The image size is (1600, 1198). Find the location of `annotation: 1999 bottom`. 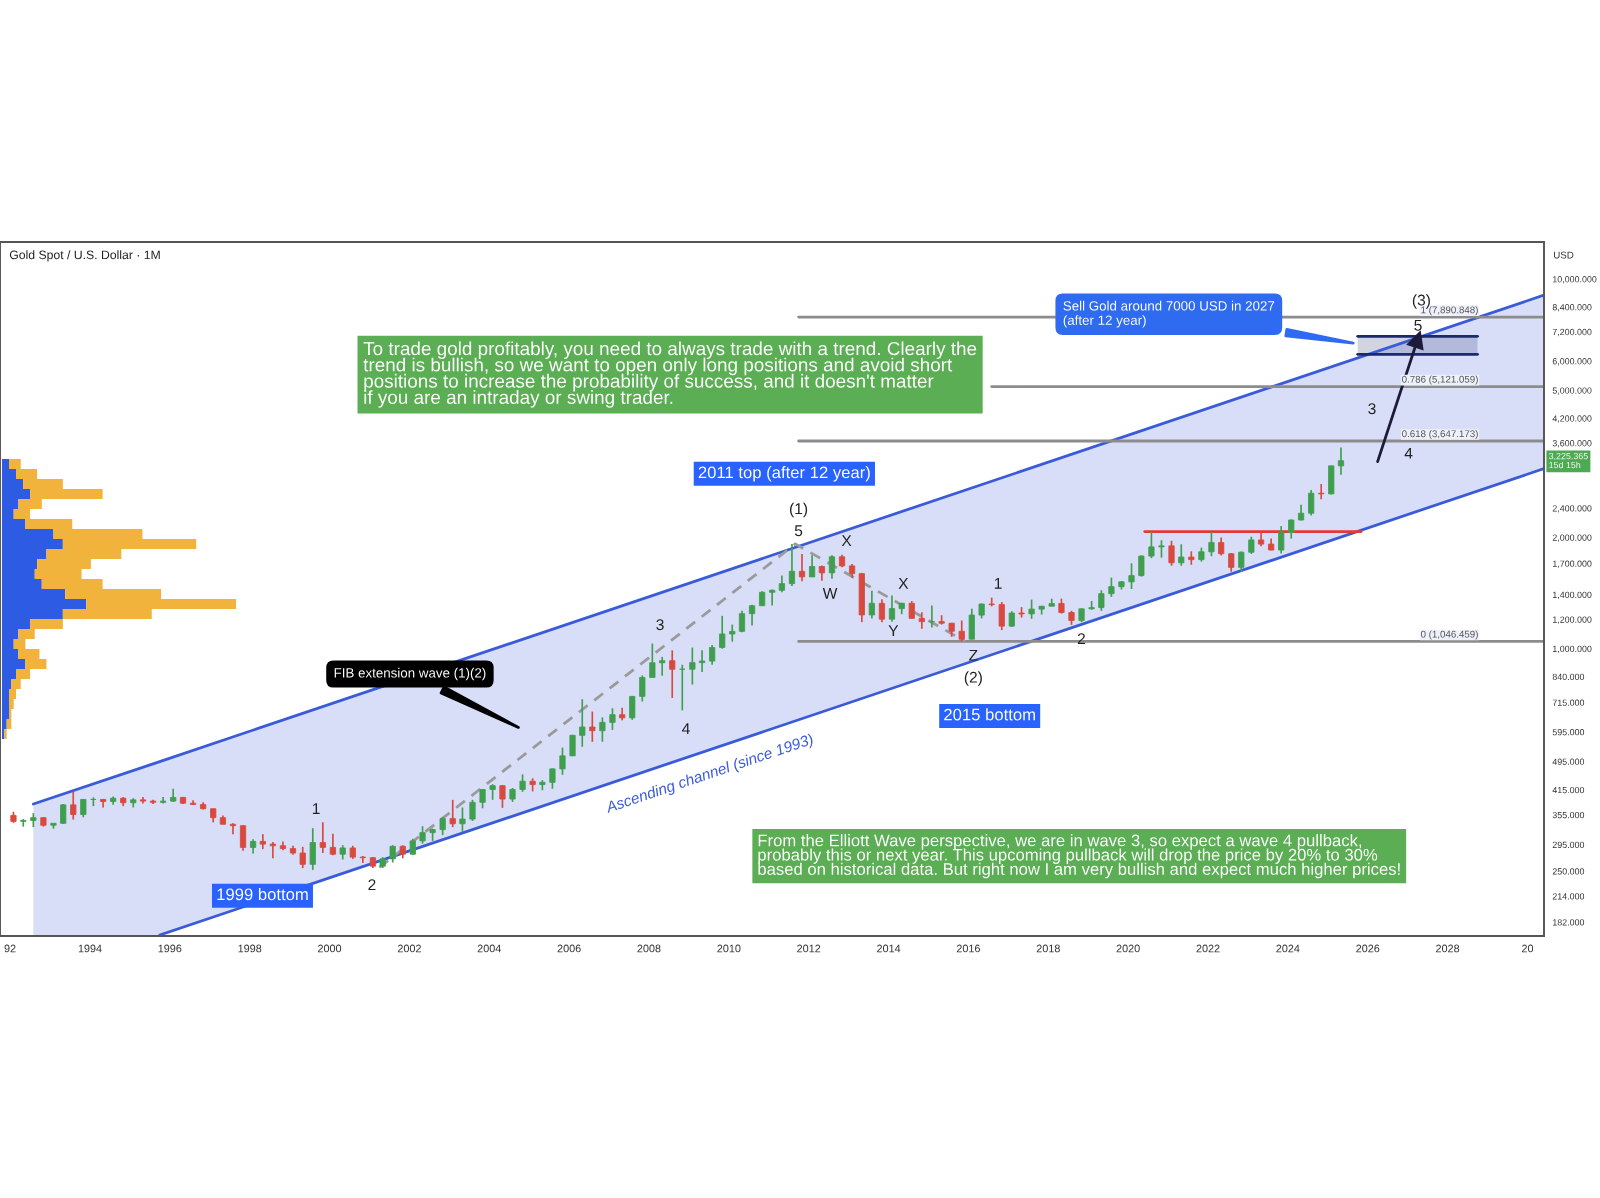

annotation: 1999 bottom is located at coordinates (262, 894).